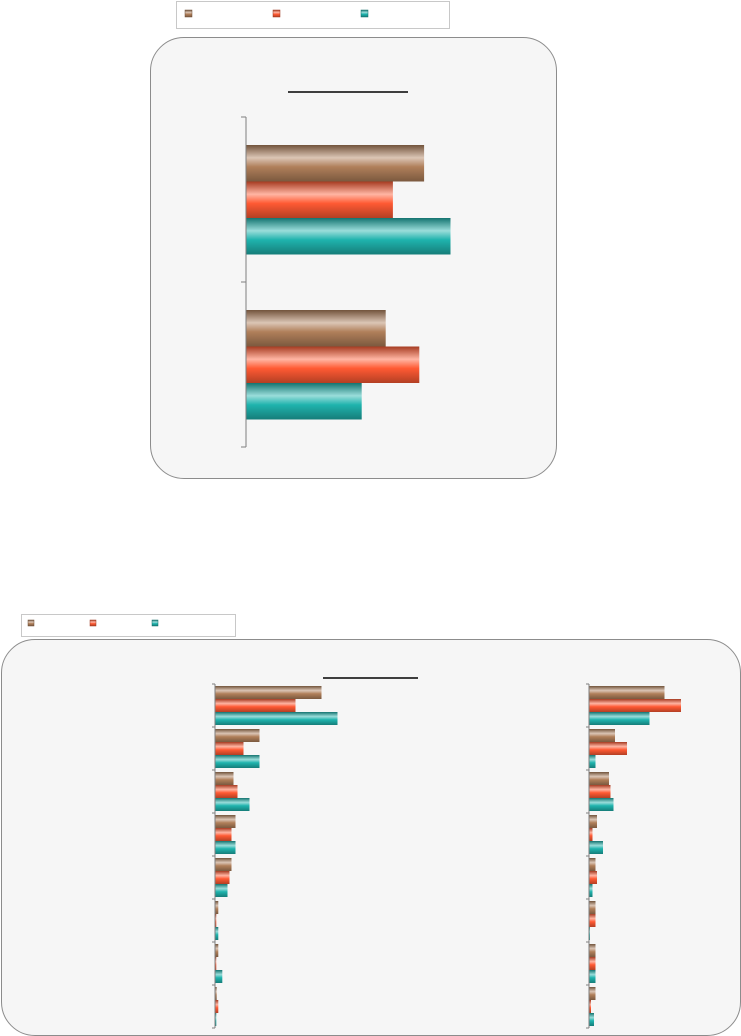 Image resolution: width=741 pixels, height=1036 pixels. I want to click on chart2-right-bar-s3-c8, so click(591, 1019).